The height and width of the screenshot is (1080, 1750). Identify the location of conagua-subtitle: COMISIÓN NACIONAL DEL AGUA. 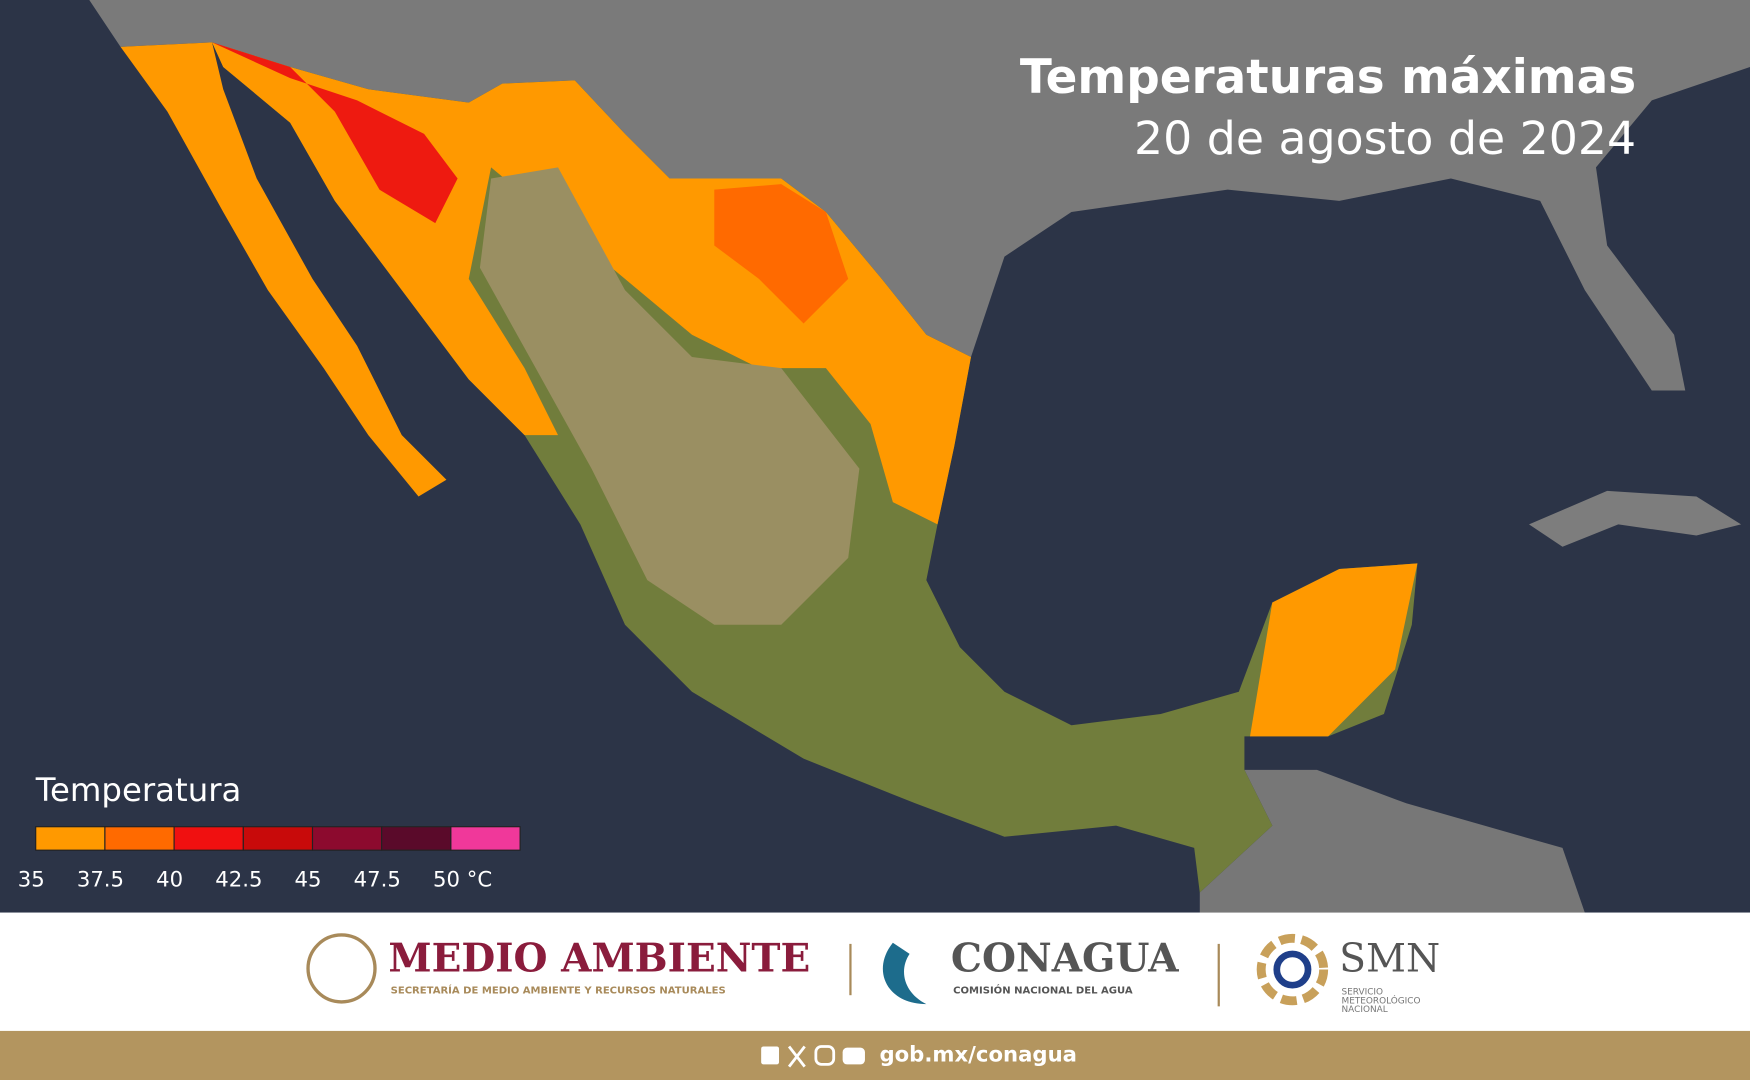
(1043, 990).